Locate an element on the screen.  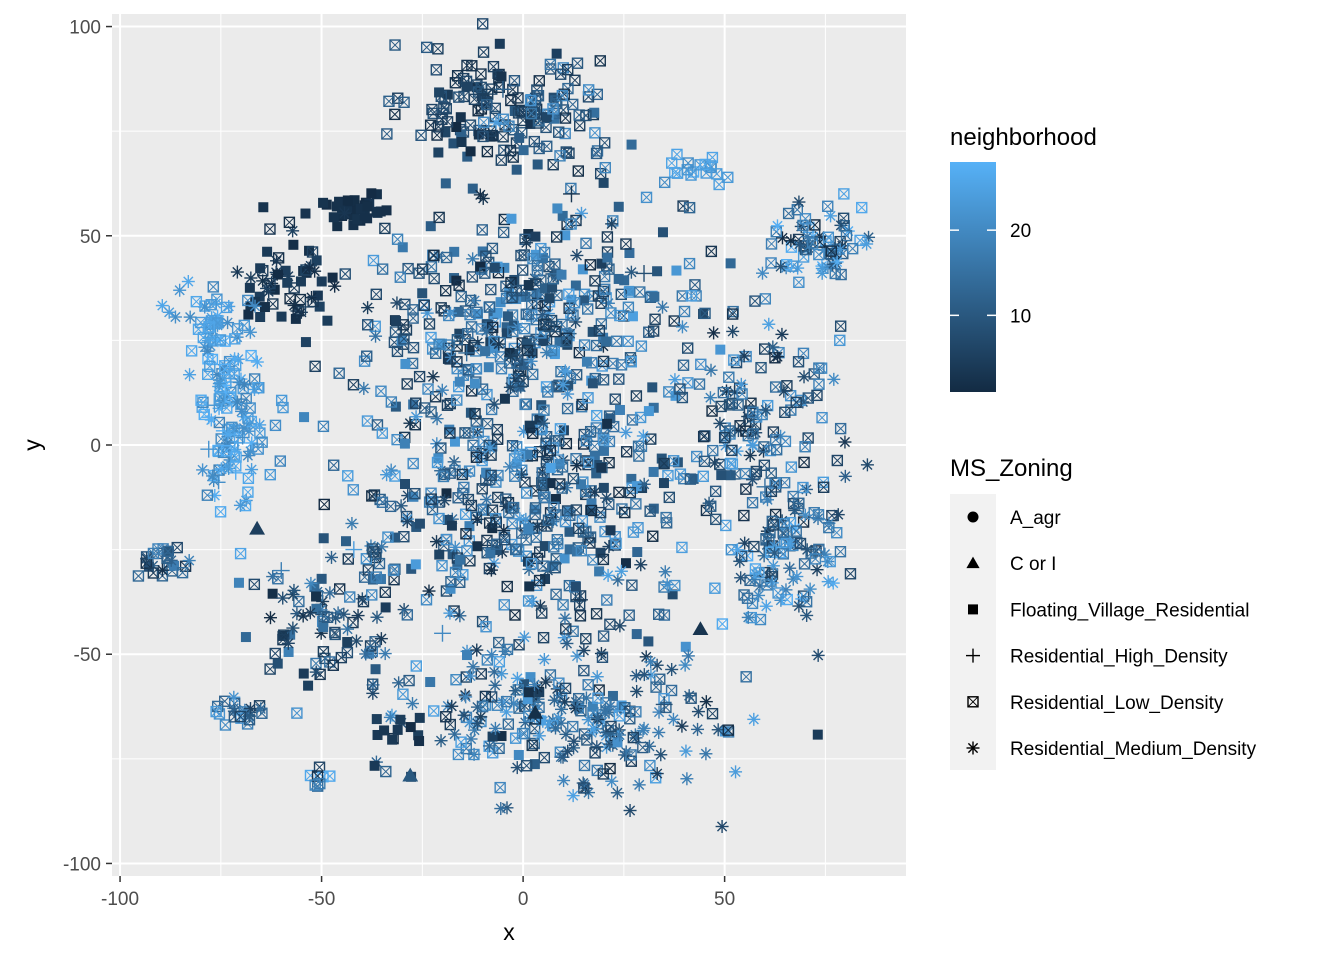
point-plus is located at coordinates (218, 482).